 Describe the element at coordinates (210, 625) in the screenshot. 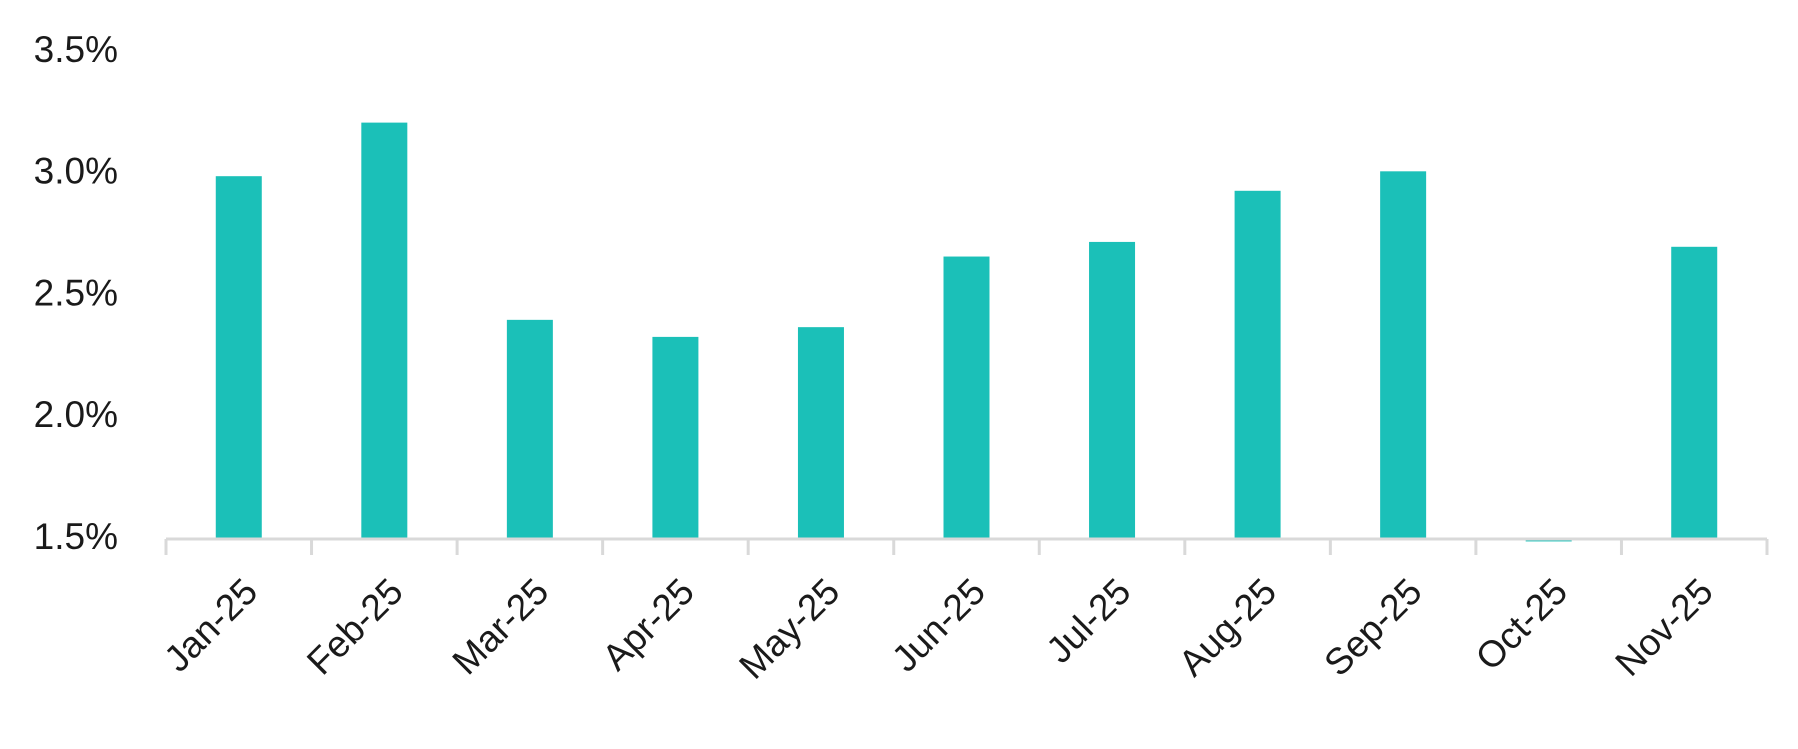

I see `x-tick-label: Jan-25` at that location.